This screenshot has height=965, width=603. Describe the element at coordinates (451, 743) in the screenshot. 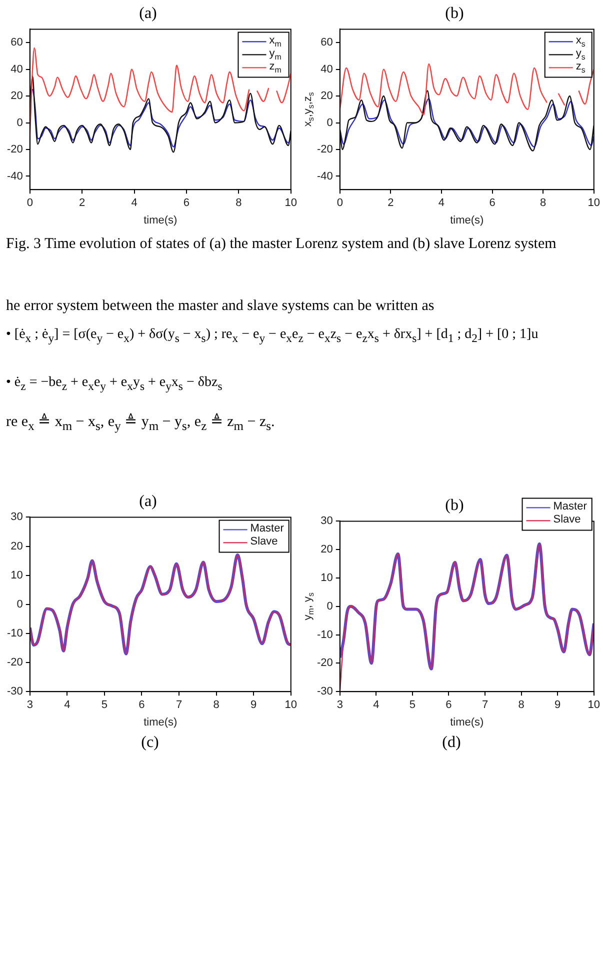

I see `text: (d)` at that location.